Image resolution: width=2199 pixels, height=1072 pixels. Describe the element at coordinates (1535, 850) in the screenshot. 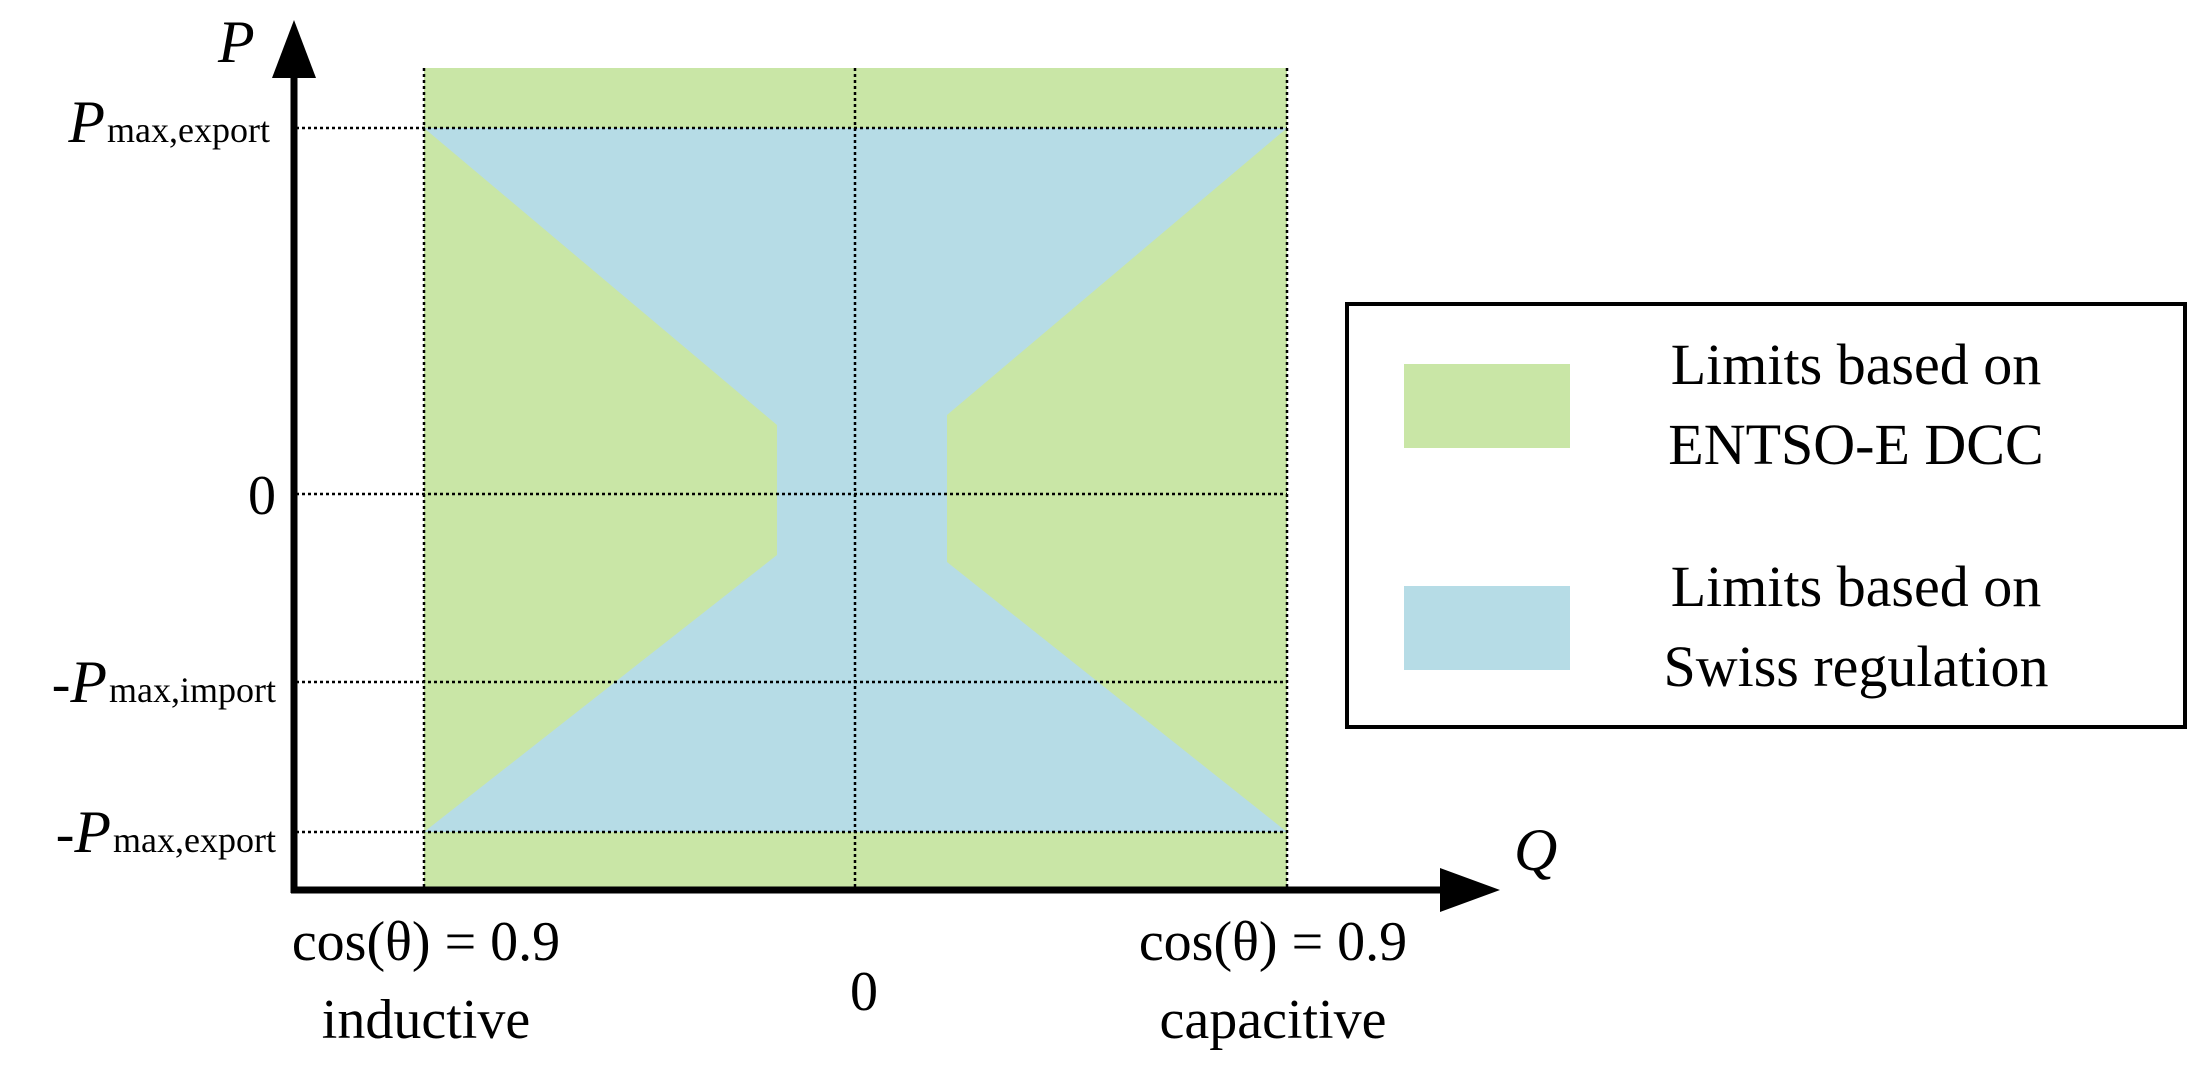

I see `x-axis-name: Q` at that location.